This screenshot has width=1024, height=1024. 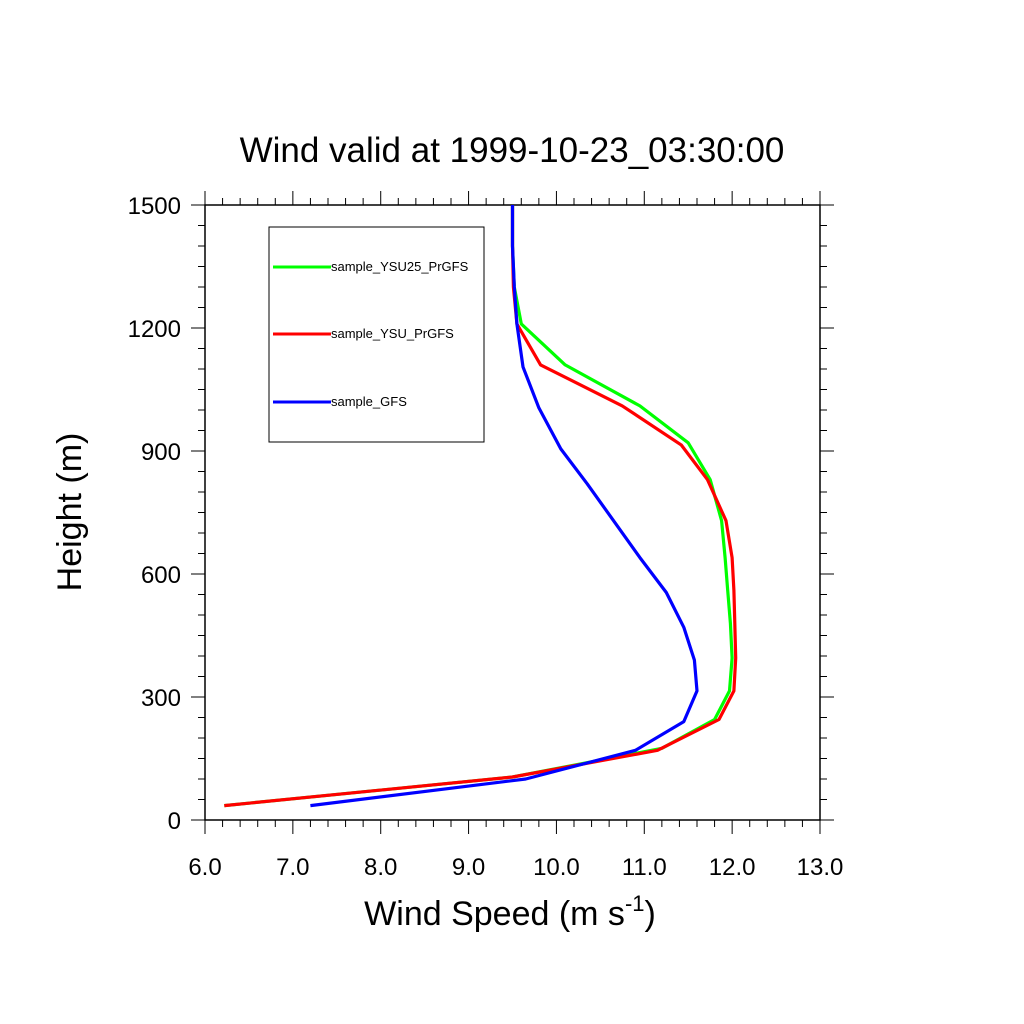 I want to click on y-tick-label: 900, so click(x=161, y=452).